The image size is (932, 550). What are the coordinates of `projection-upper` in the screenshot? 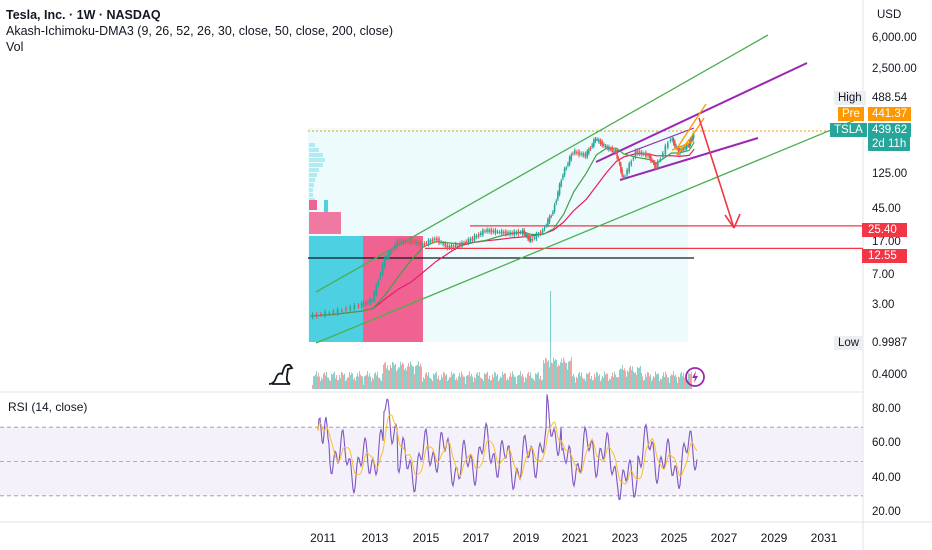 It's located at (691, 127).